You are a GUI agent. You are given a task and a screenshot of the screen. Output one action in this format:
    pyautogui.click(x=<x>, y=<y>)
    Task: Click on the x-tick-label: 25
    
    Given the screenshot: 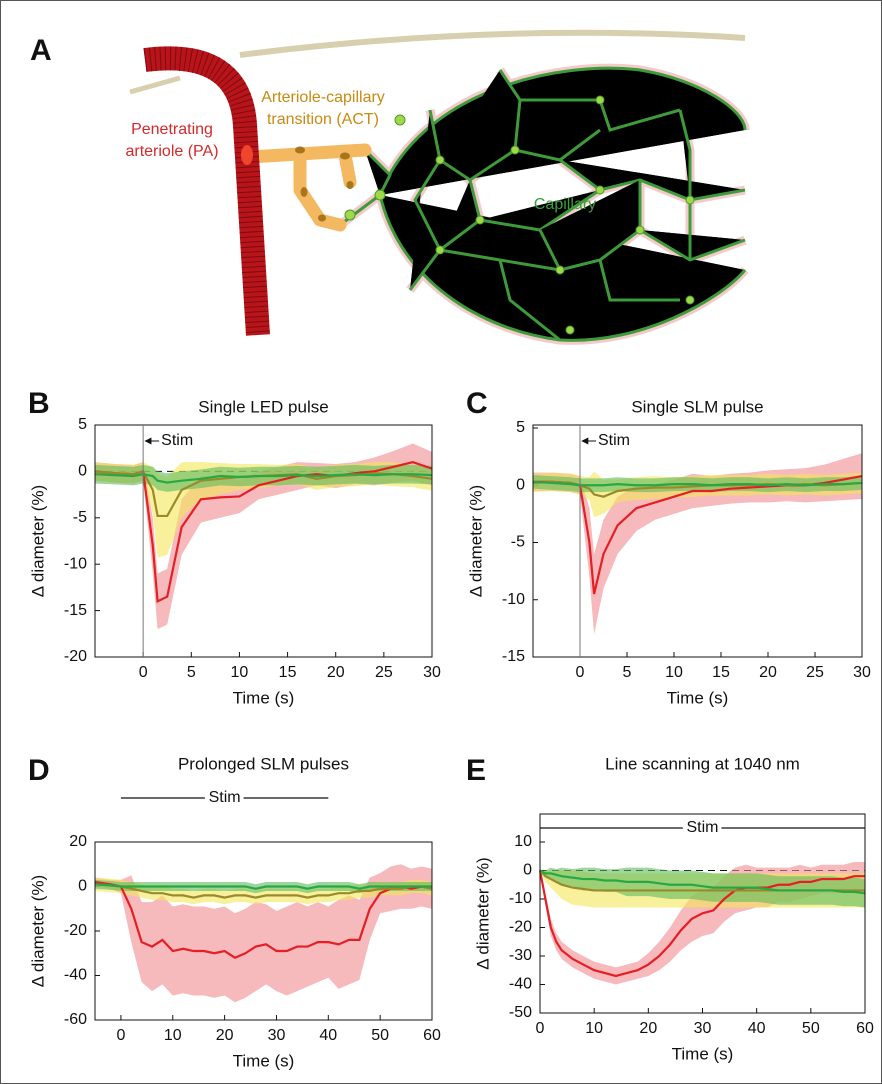 What is the action you would take?
    pyautogui.click(x=815, y=672)
    